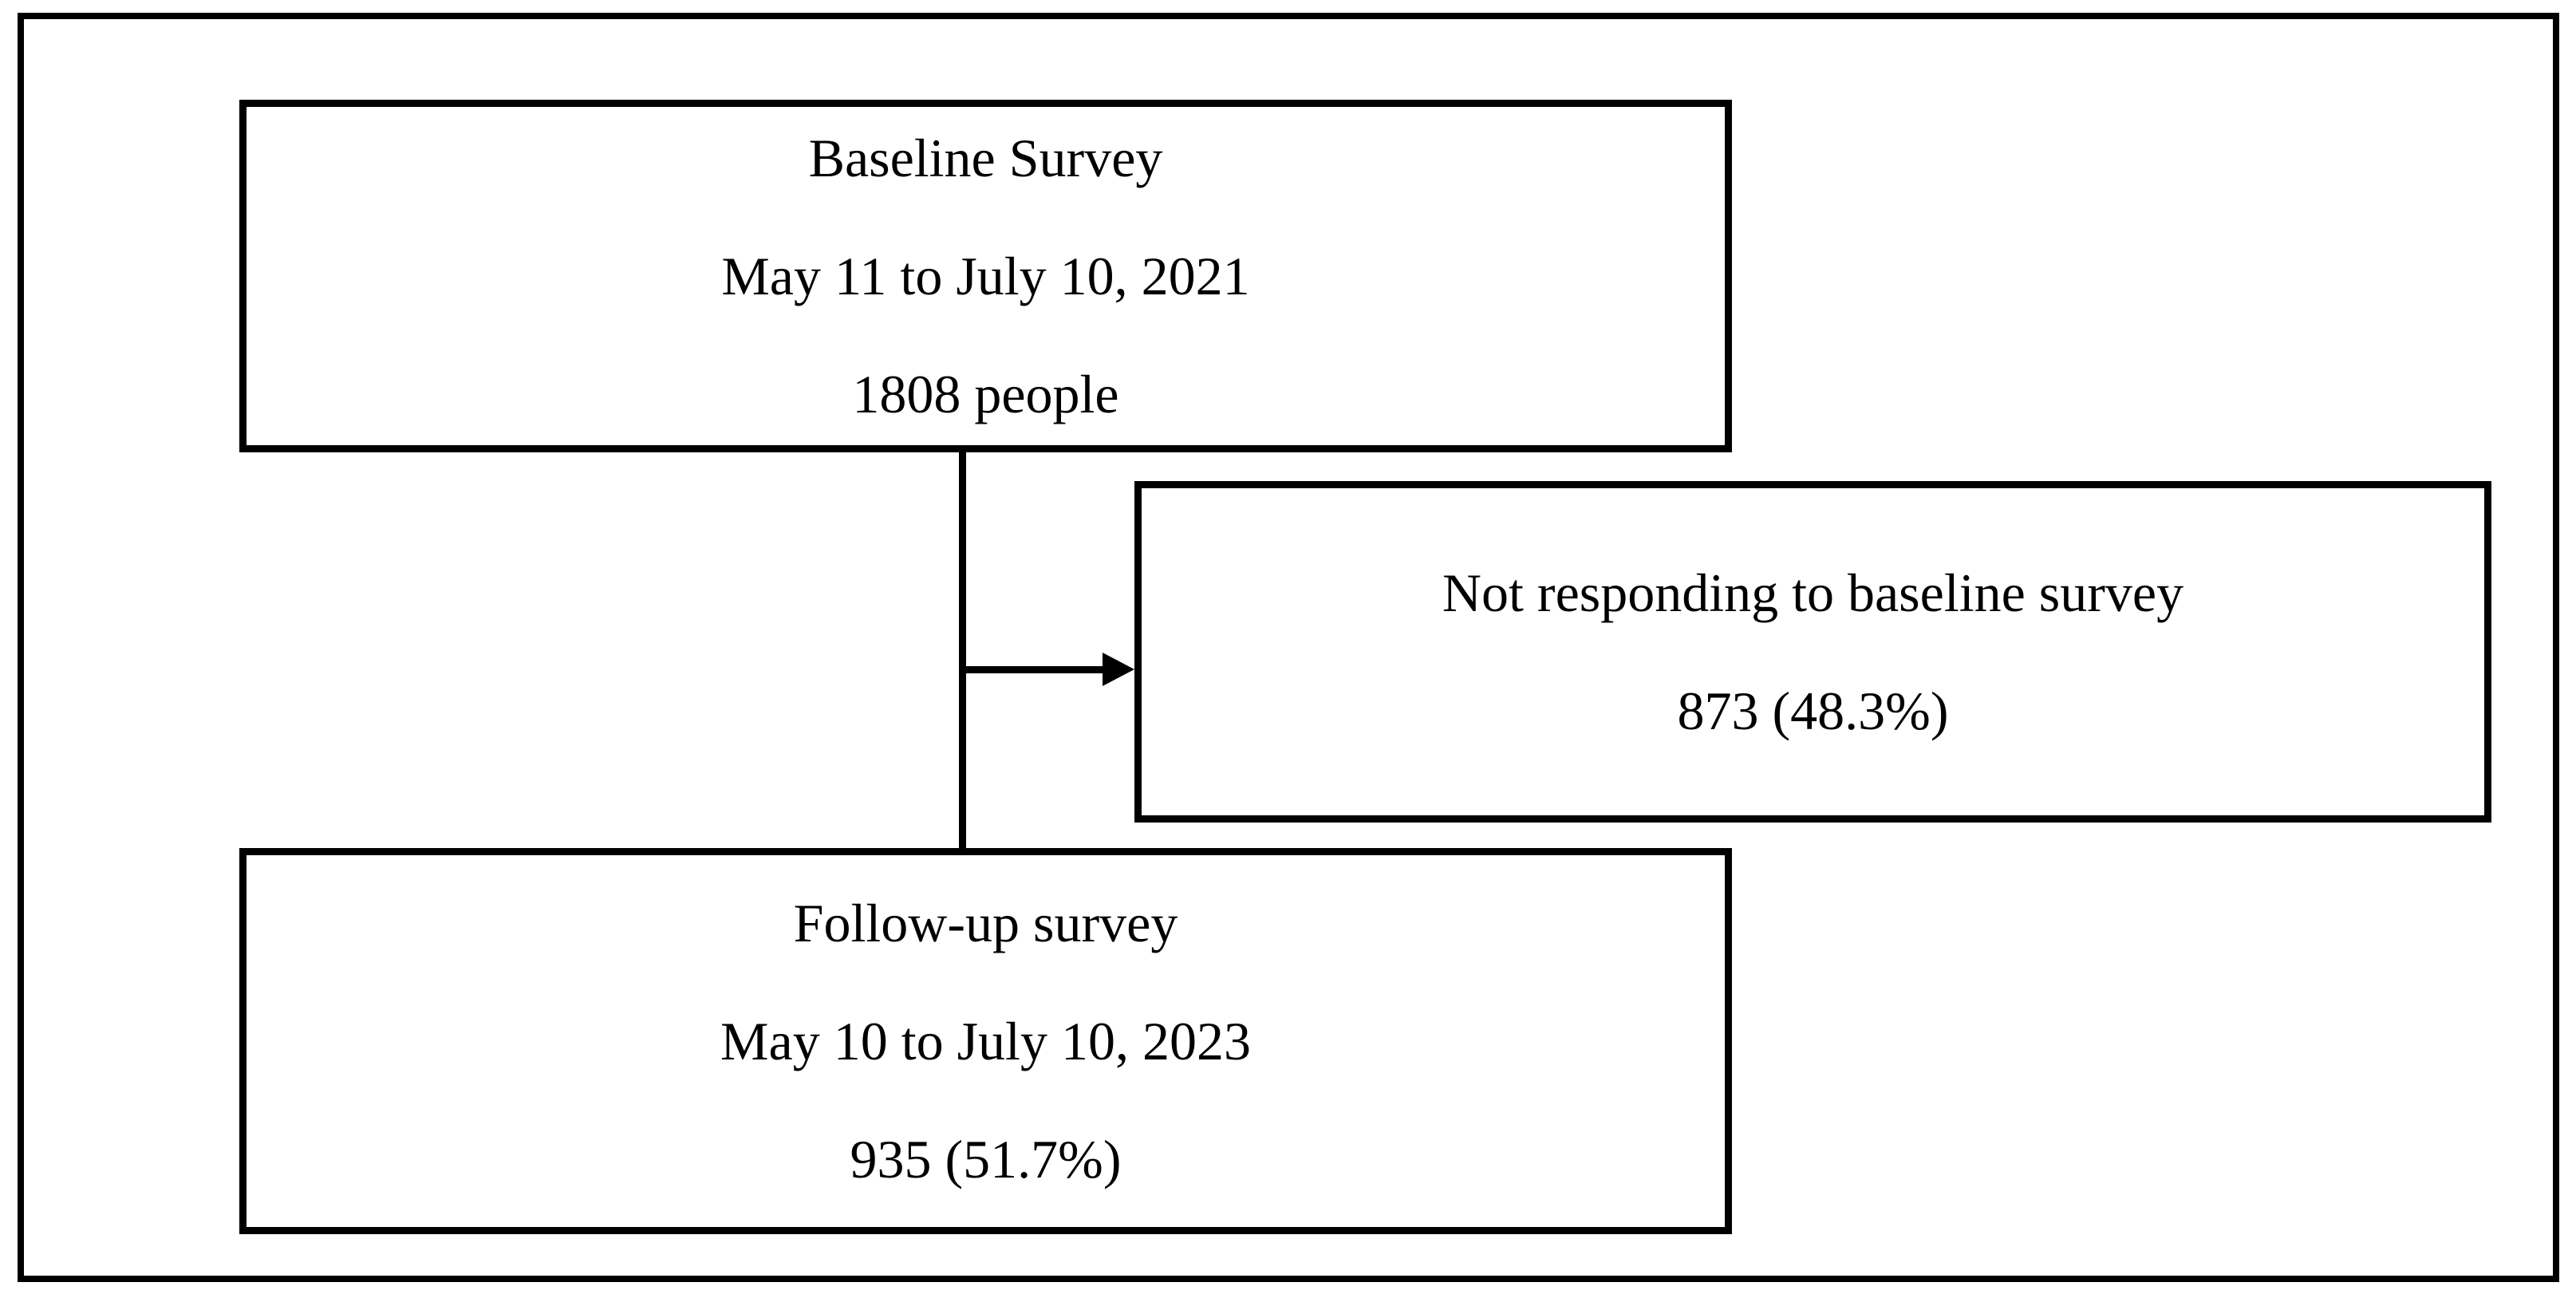 The width and height of the screenshot is (2576, 1298). Describe the element at coordinates (986, 1159) in the screenshot. I see `follow-up-count: 935 (51.7%)` at that location.